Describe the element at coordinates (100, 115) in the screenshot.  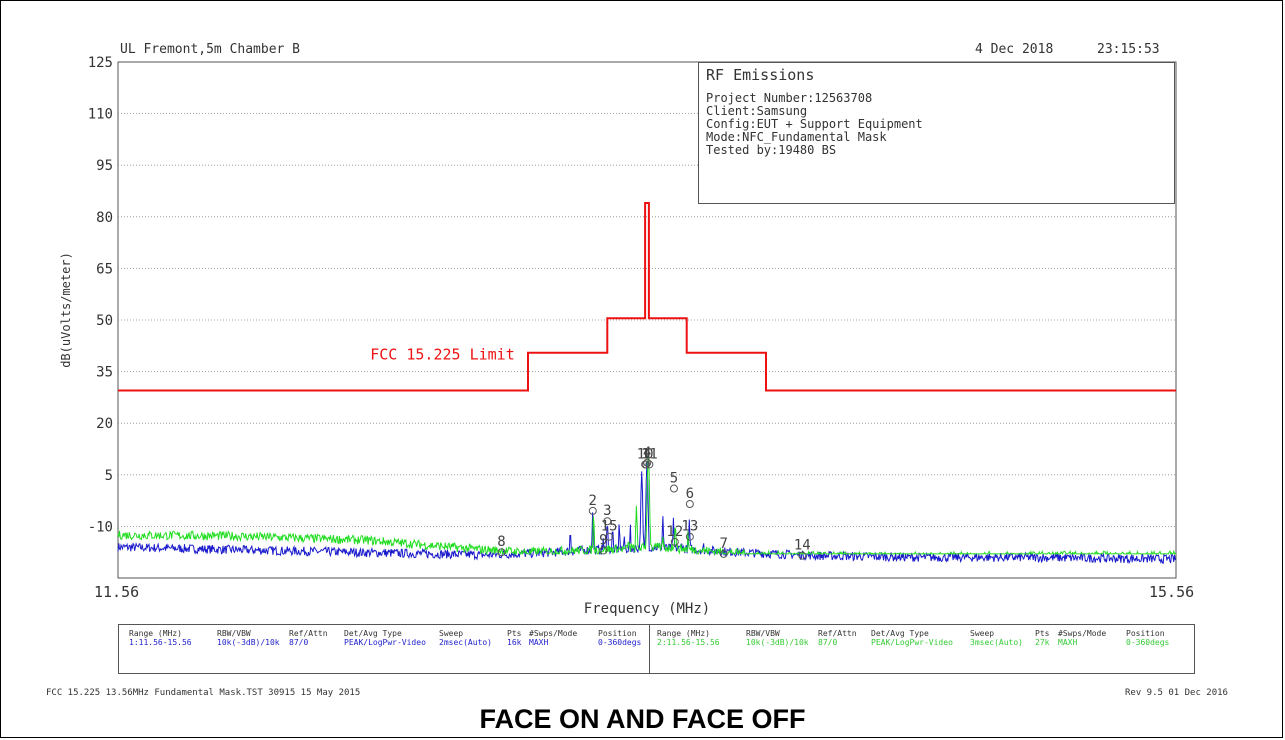
I see `y-tick-label: 110` at that location.